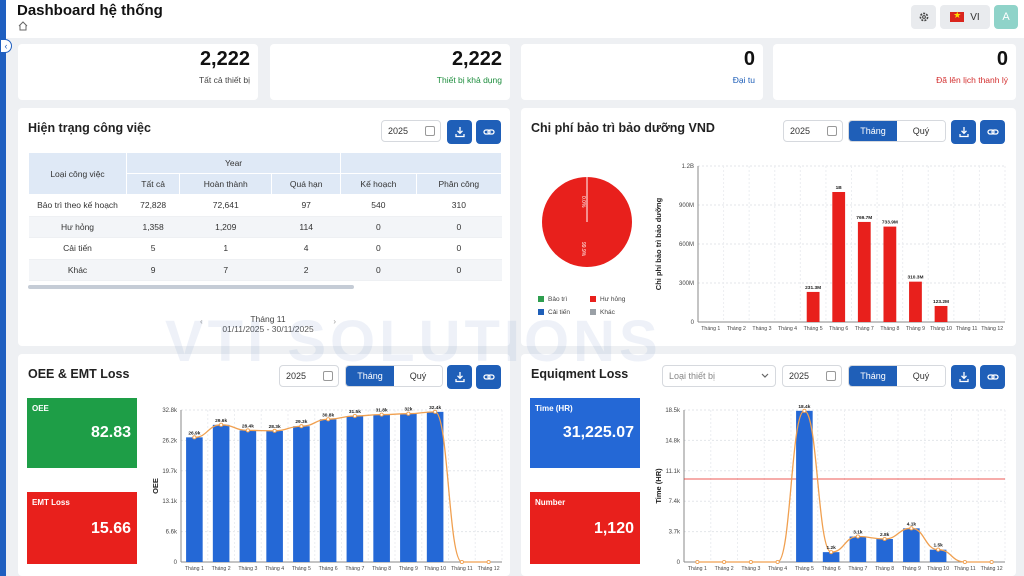 This screenshot has height=576, width=1024. Describe the element at coordinates (1002, 59) in the screenshot. I see `stat-value: 0` at that location.